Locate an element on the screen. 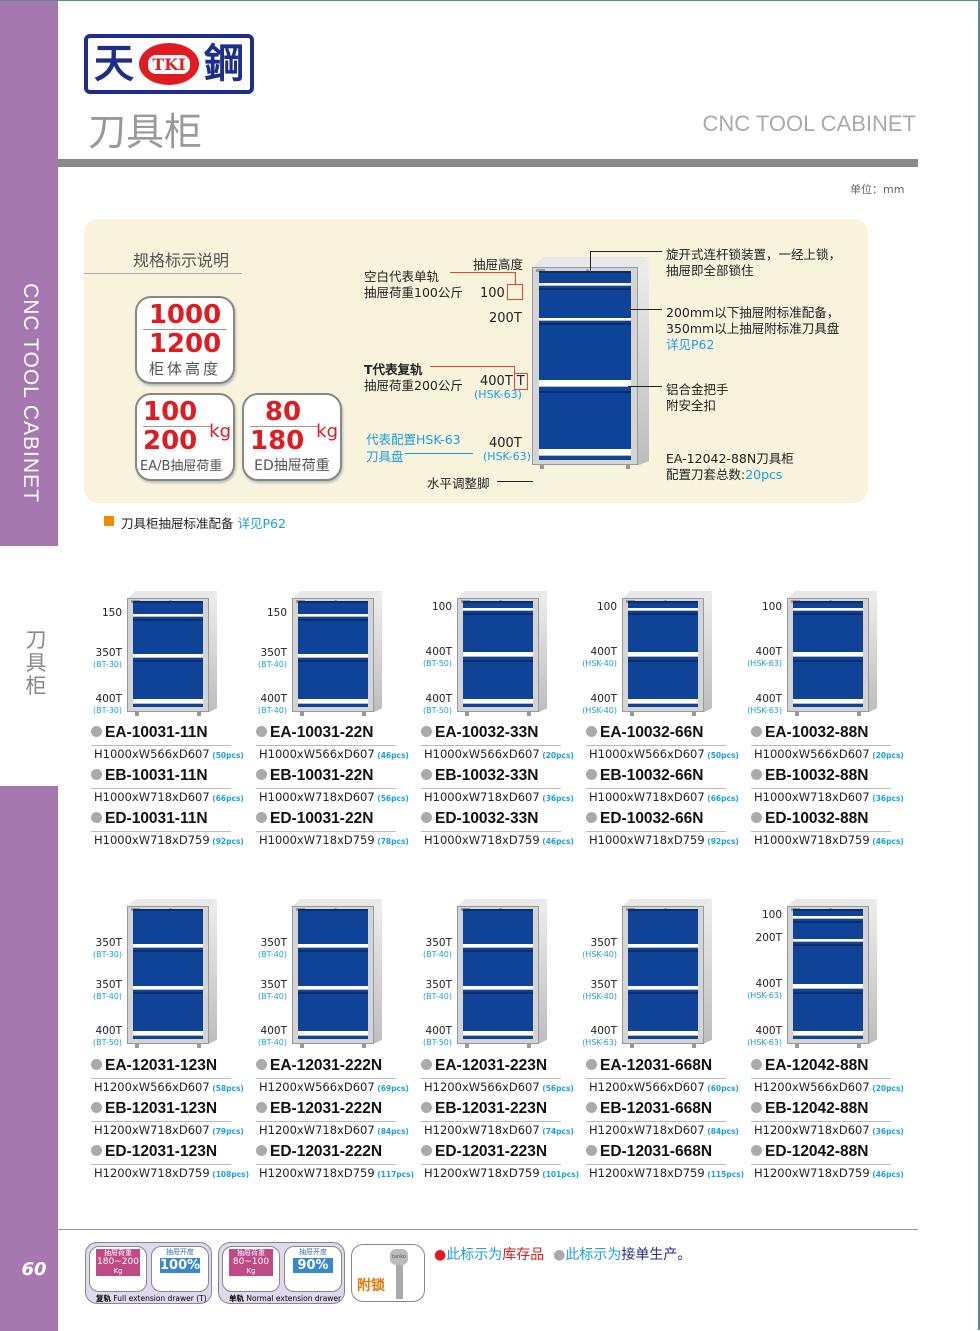 The image size is (980, 1331). double-rail-leader is located at coordinates (472, 366).